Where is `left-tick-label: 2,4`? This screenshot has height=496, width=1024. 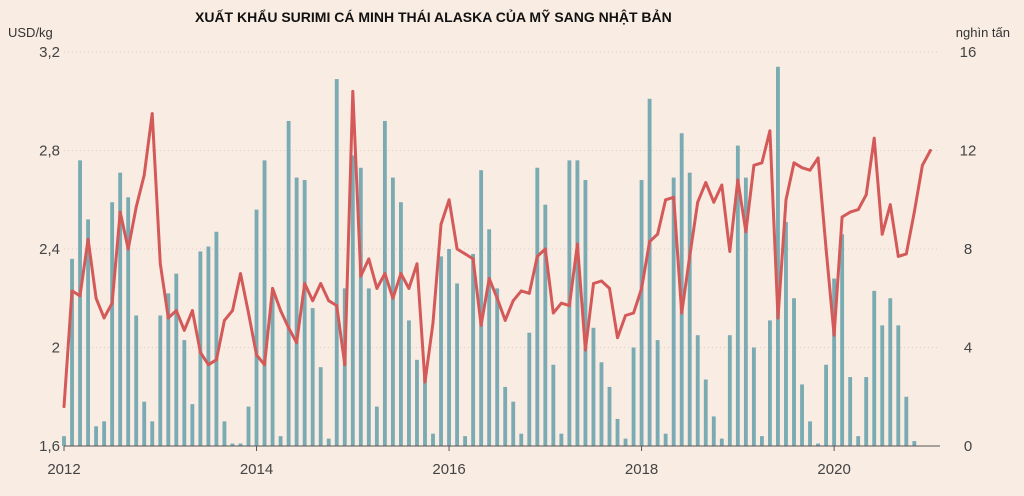
left-tick-label: 2,4 is located at coordinates (49, 249).